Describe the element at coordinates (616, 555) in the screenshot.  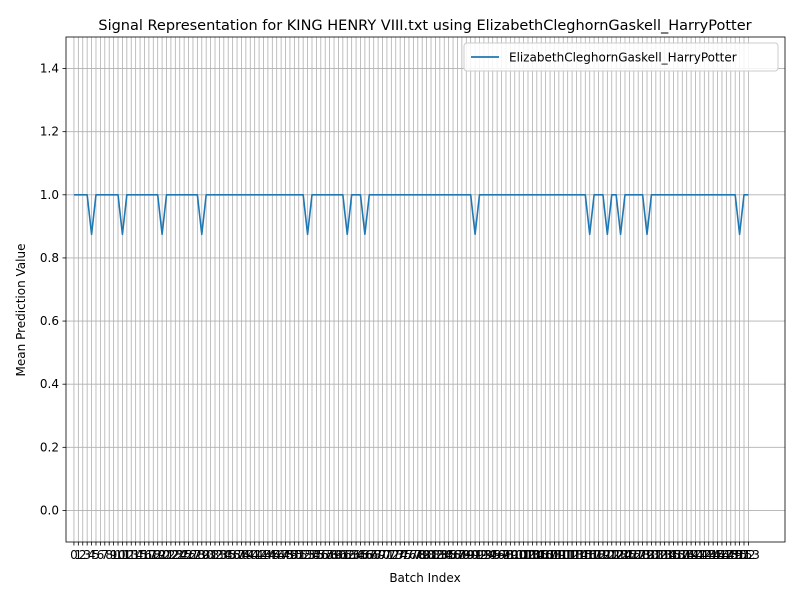
I see `x-tick-label: 123` at that location.